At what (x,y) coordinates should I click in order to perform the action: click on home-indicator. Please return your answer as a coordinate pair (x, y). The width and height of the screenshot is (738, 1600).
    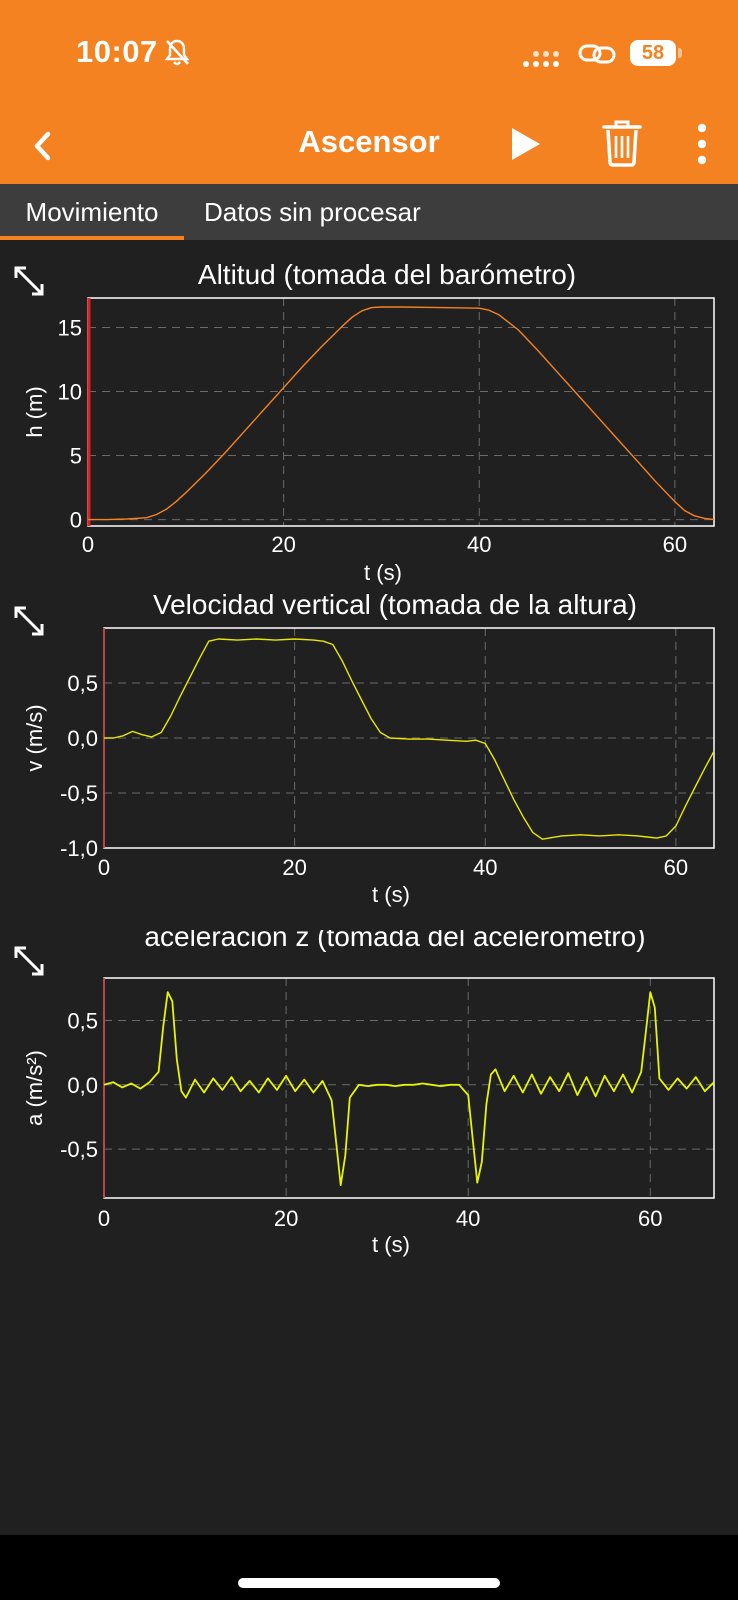
    Looking at the image, I should click on (369, 1583).